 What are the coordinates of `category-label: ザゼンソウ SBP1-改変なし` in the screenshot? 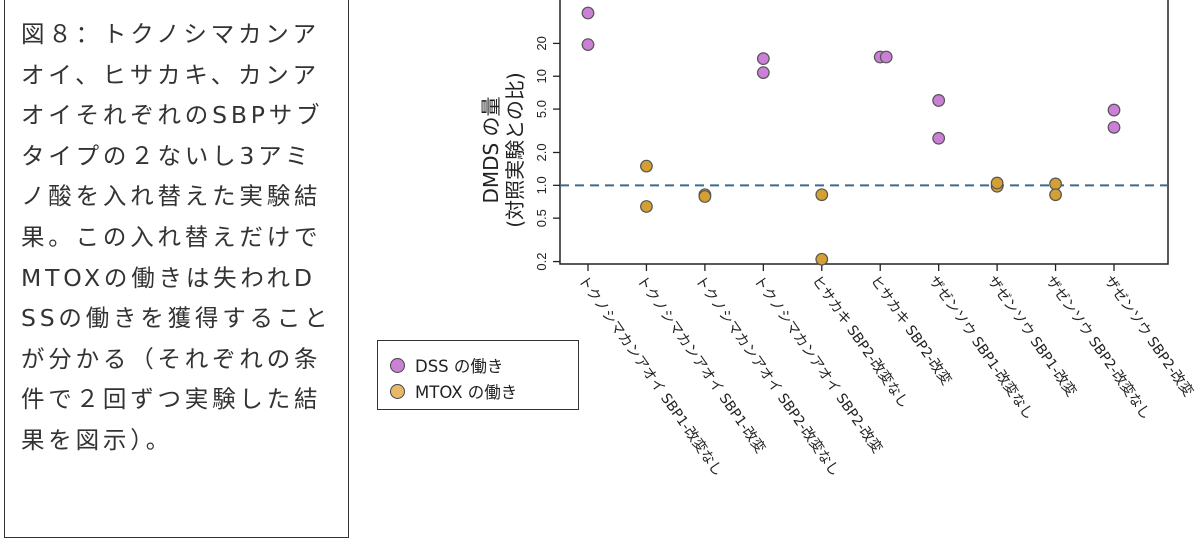 It's located at (981, 348).